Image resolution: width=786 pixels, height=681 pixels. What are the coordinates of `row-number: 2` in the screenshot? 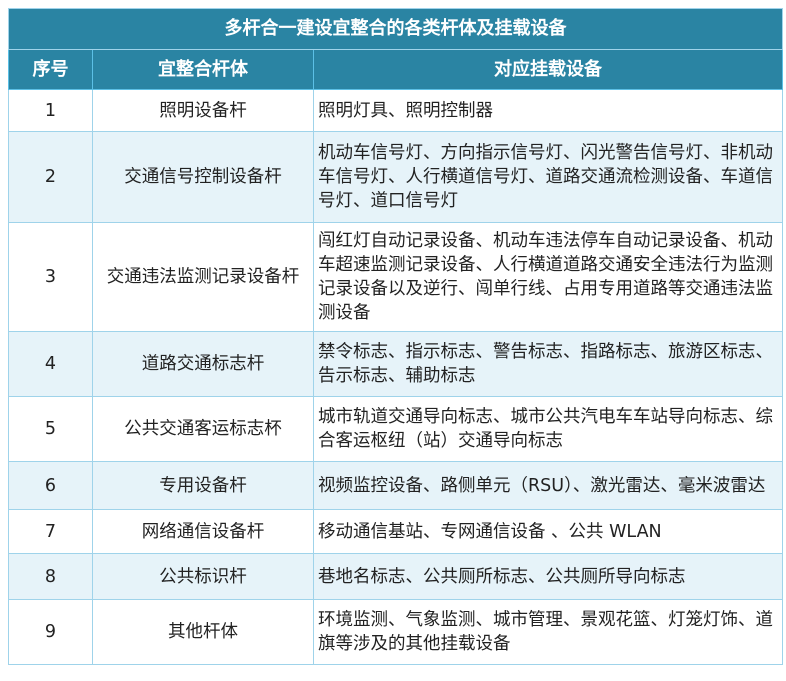 It's located at (50, 177).